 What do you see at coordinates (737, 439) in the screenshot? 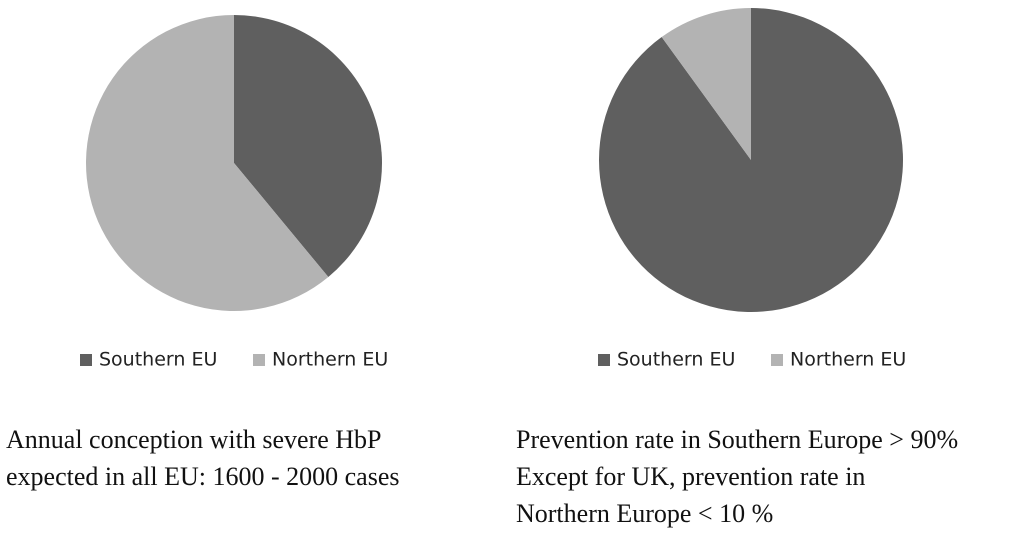
I see `caption-line: Prevention rate in Southern Europe > 90%` at bounding box center [737, 439].